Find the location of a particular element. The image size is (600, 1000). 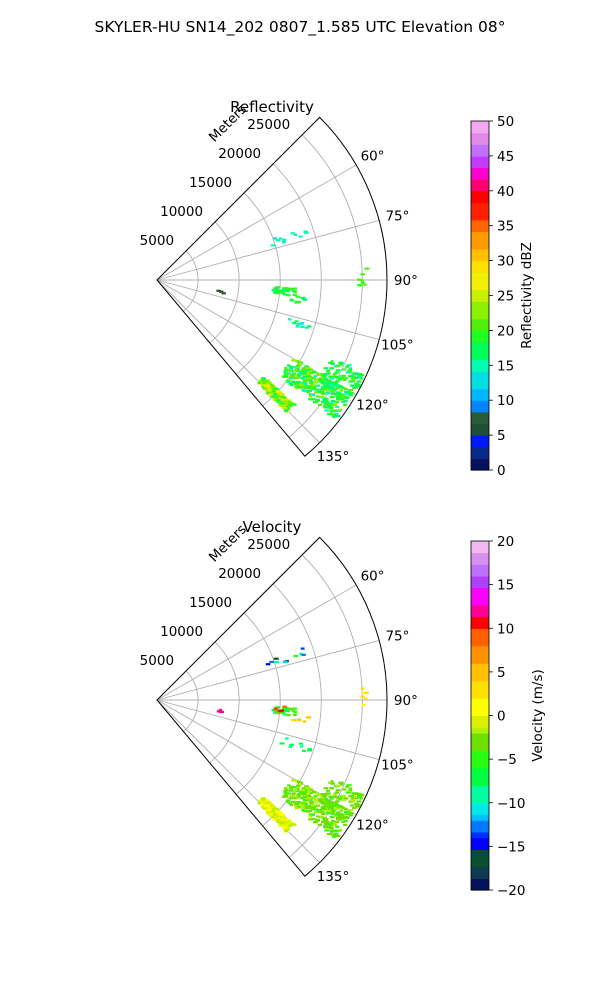

reflectivity-title: Reflectivity is located at coordinates (272, 107).